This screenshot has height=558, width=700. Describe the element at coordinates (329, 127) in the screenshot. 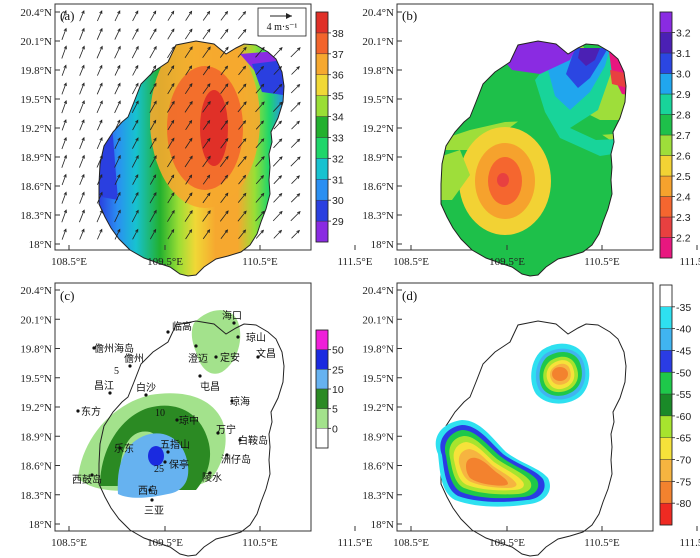

I see `panel-a-colorbar: 29 30 31 32 33 34 35 36 37 38` at that location.